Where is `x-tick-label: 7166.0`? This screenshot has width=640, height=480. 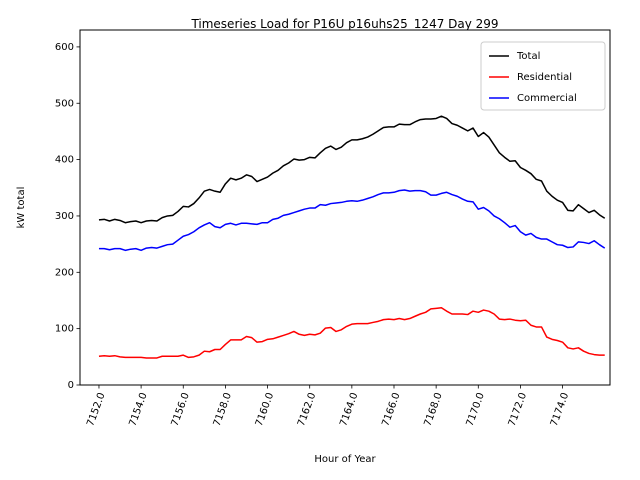
x-tick-label: 7166.0 is located at coordinates (391, 409).